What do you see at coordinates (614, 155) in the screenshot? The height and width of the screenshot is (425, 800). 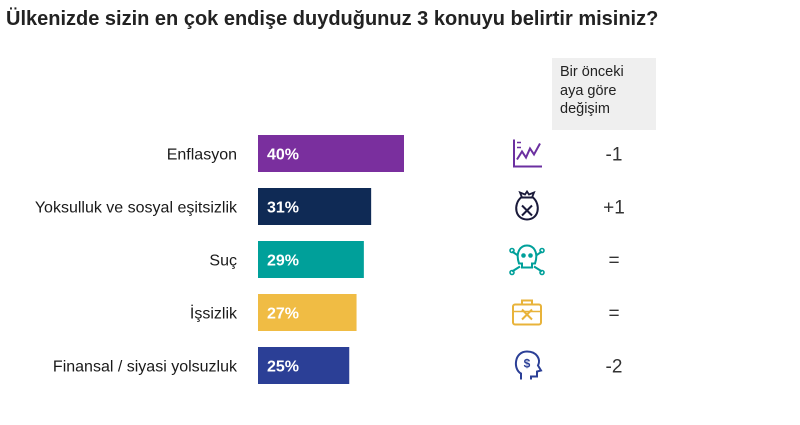 I see `change-value: -1` at bounding box center [614, 155].